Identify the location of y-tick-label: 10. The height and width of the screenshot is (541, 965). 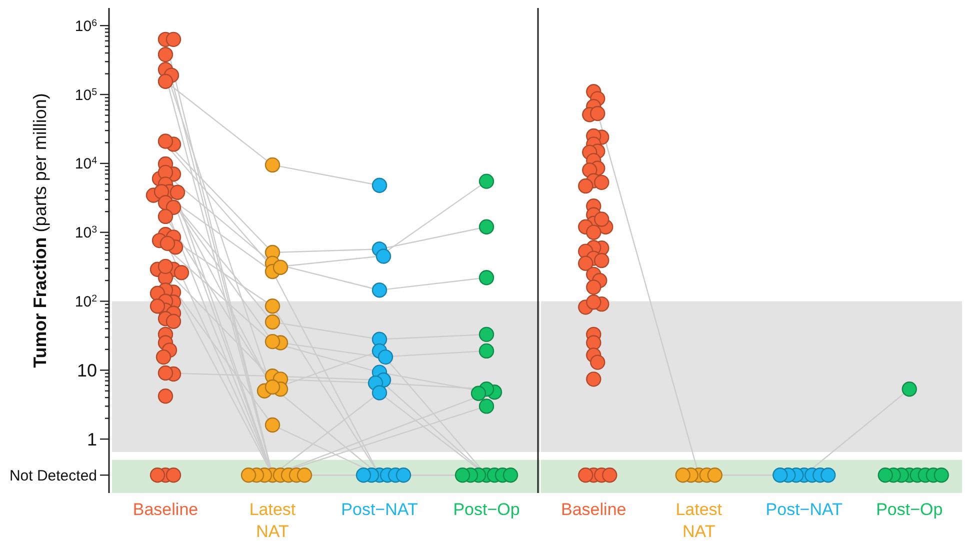
(86, 370).